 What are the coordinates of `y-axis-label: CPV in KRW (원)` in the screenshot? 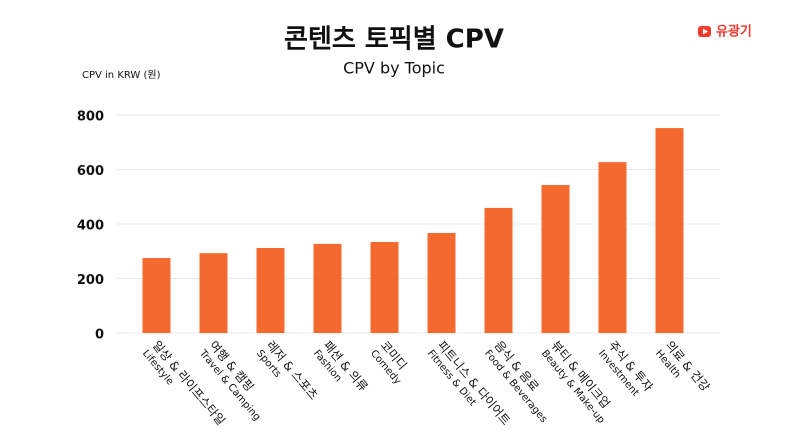 It's located at (121, 75).